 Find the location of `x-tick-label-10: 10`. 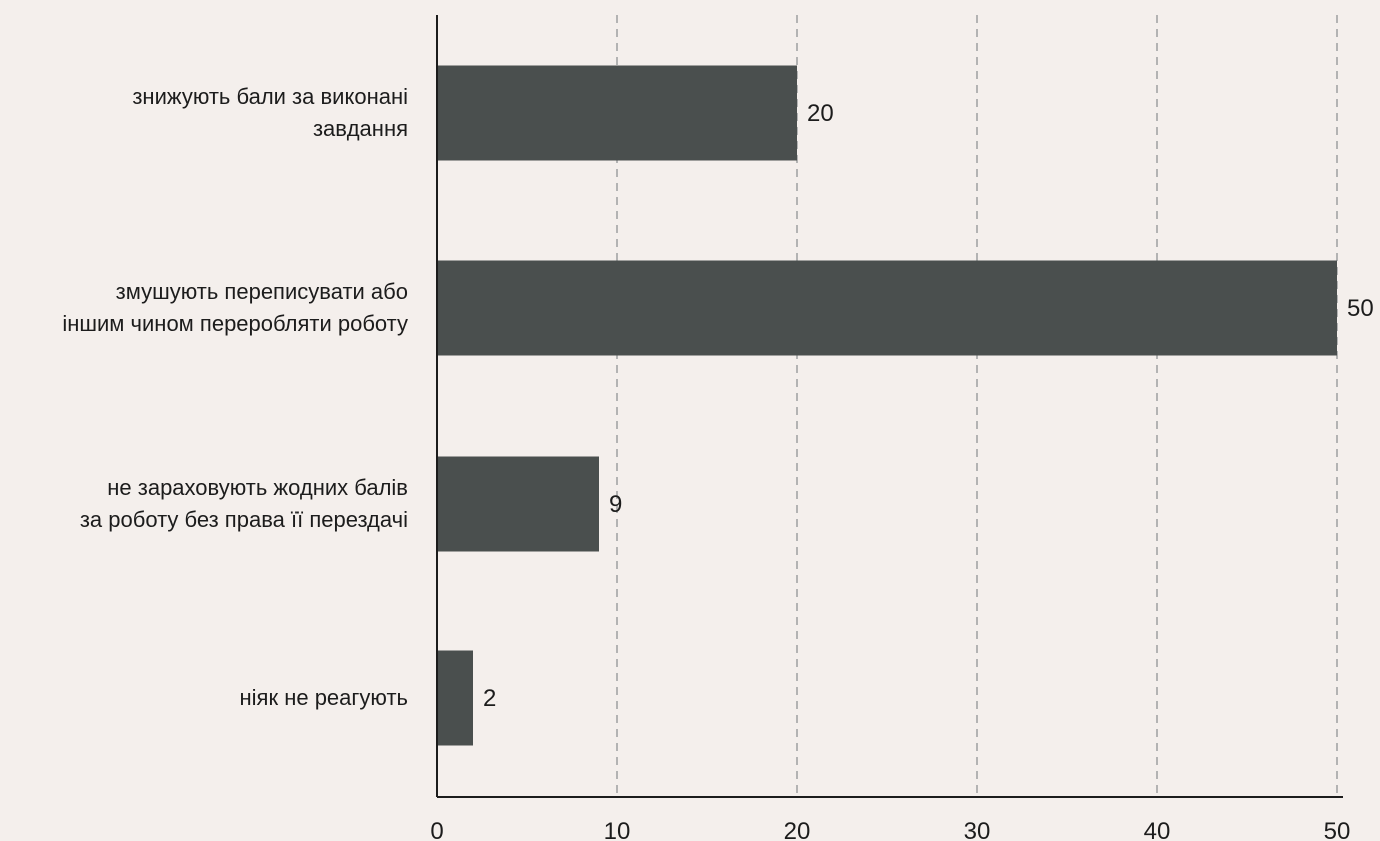

x-tick-label-10: 10 is located at coordinates (617, 829).